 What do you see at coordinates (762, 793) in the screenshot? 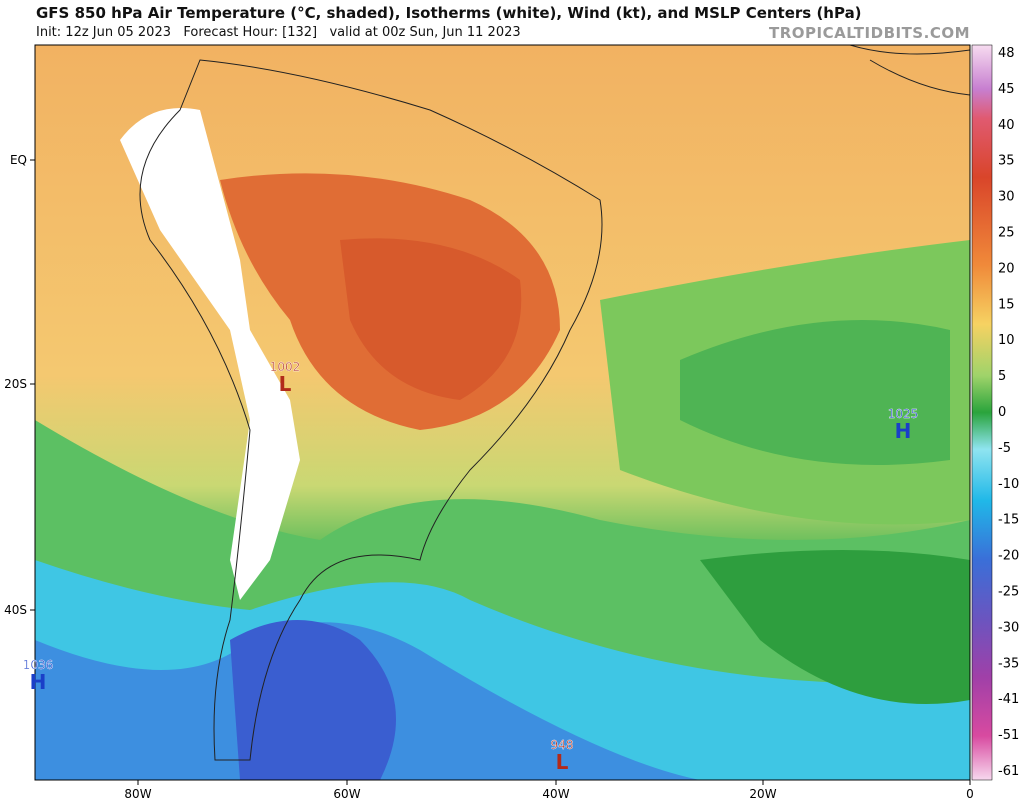
I see `lon-label: 20W` at bounding box center [762, 793].